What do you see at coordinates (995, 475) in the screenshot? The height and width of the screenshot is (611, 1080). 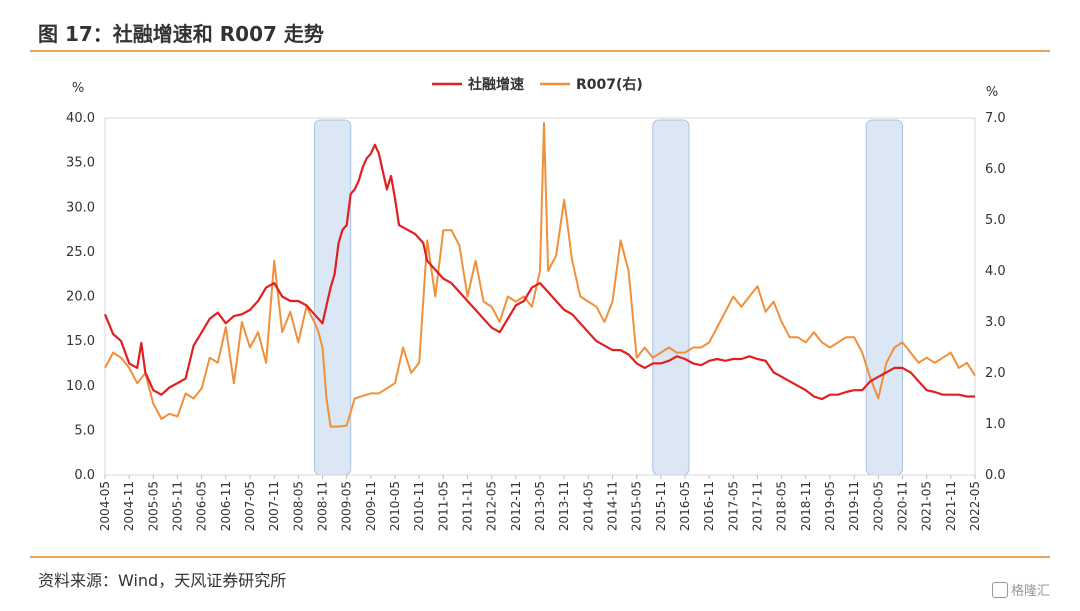 I see `right-y-tick-label: 0.0` at bounding box center [995, 475].